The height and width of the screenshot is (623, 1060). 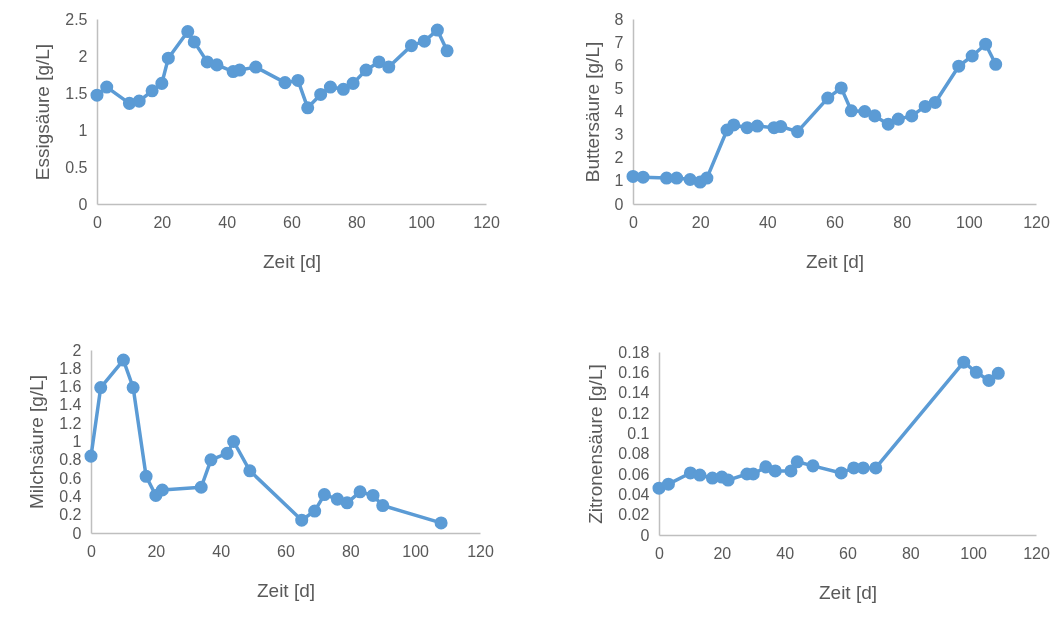 I want to click on y-tick-label: 0.2, so click(x=70, y=515).